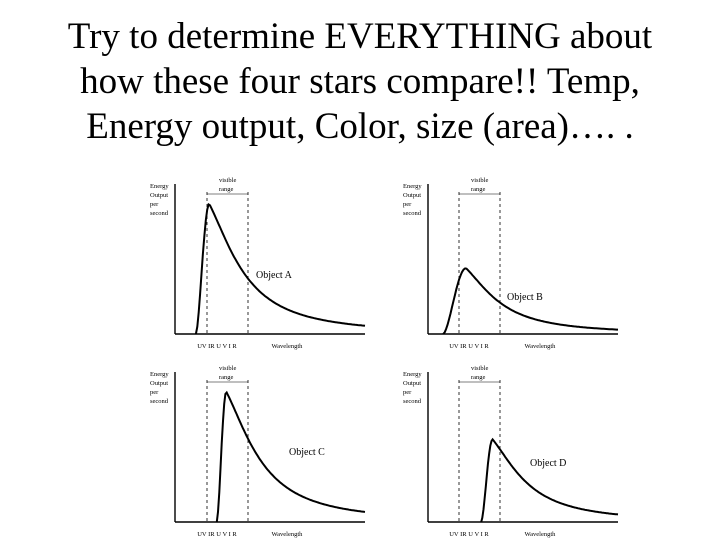 The height and width of the screenshot is (540, 720). Describe the element at coordinates (280, 268) in the screenshot. I see `panel-1-spectrum-curve` at that location.